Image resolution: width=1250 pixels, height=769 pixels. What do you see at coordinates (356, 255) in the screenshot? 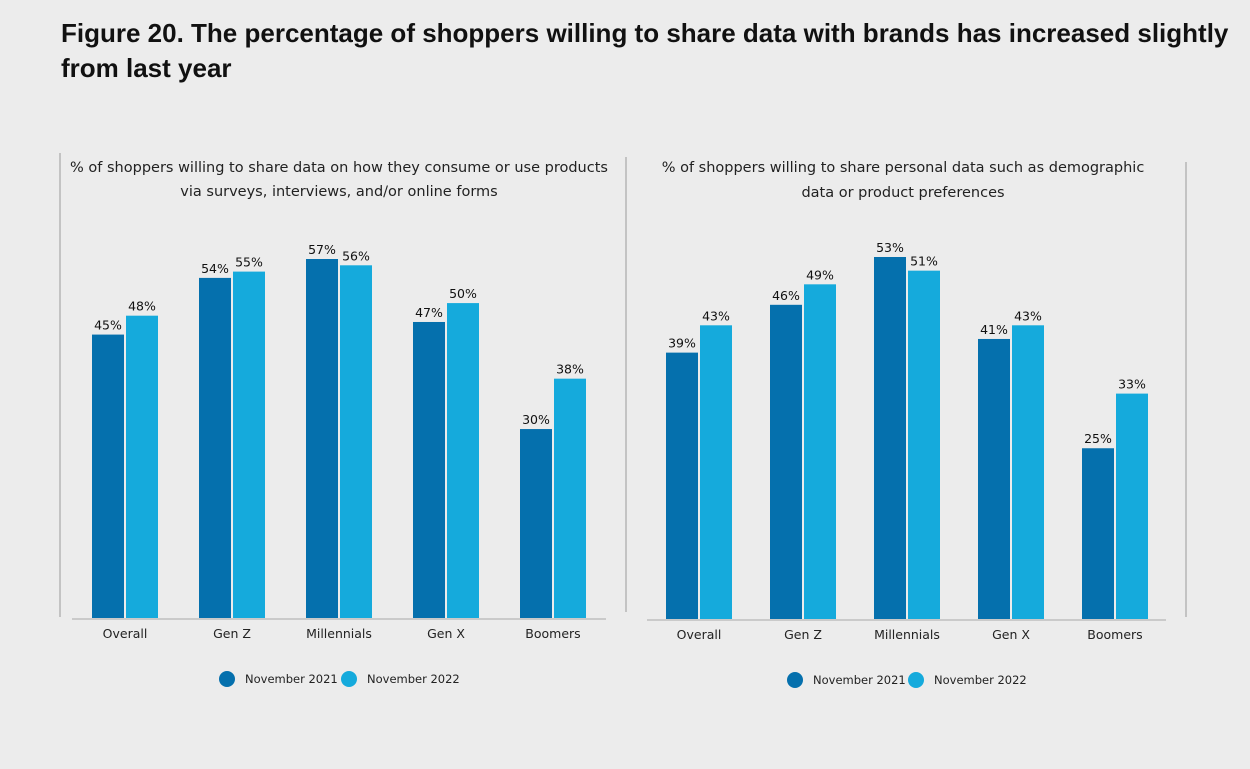
I see `data-label: 56%` at bounding box center [356, 255].